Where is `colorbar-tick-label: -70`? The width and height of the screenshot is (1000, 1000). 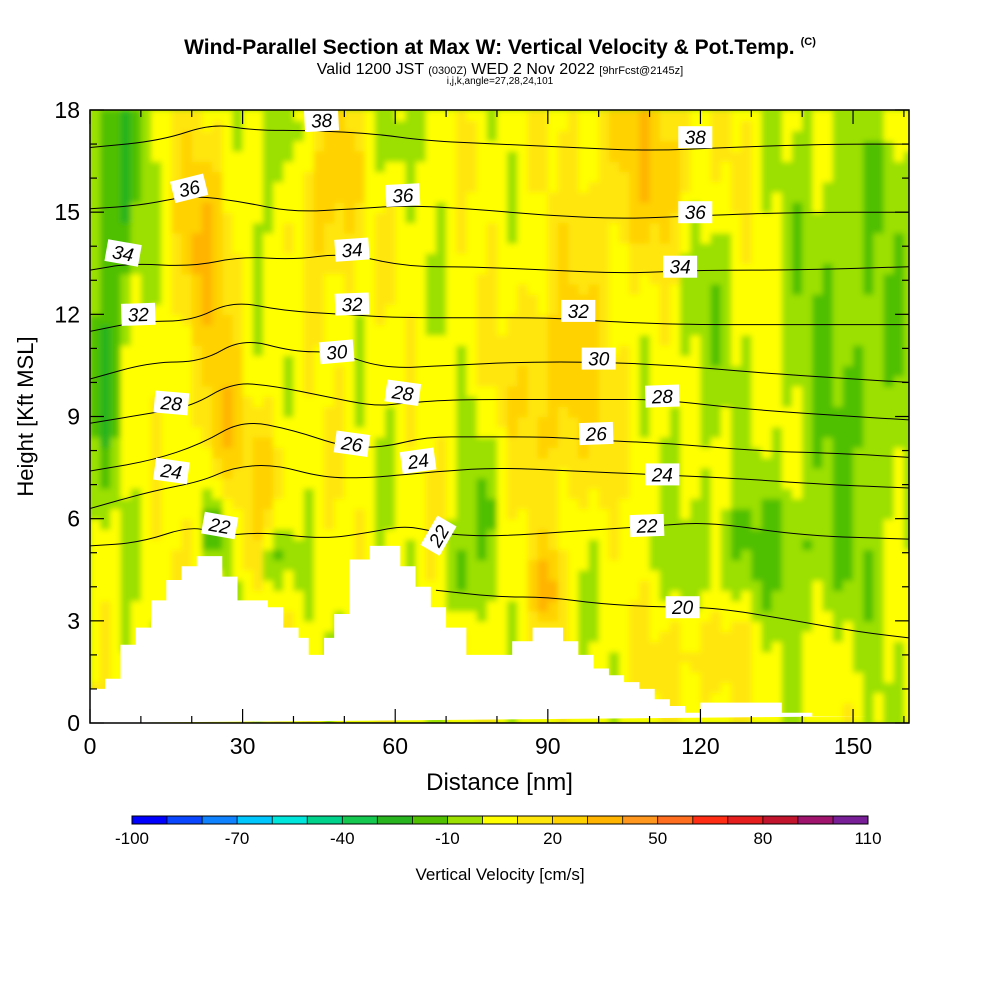
colorbar-tick-label: -70 is located at coordinates (237, 838).